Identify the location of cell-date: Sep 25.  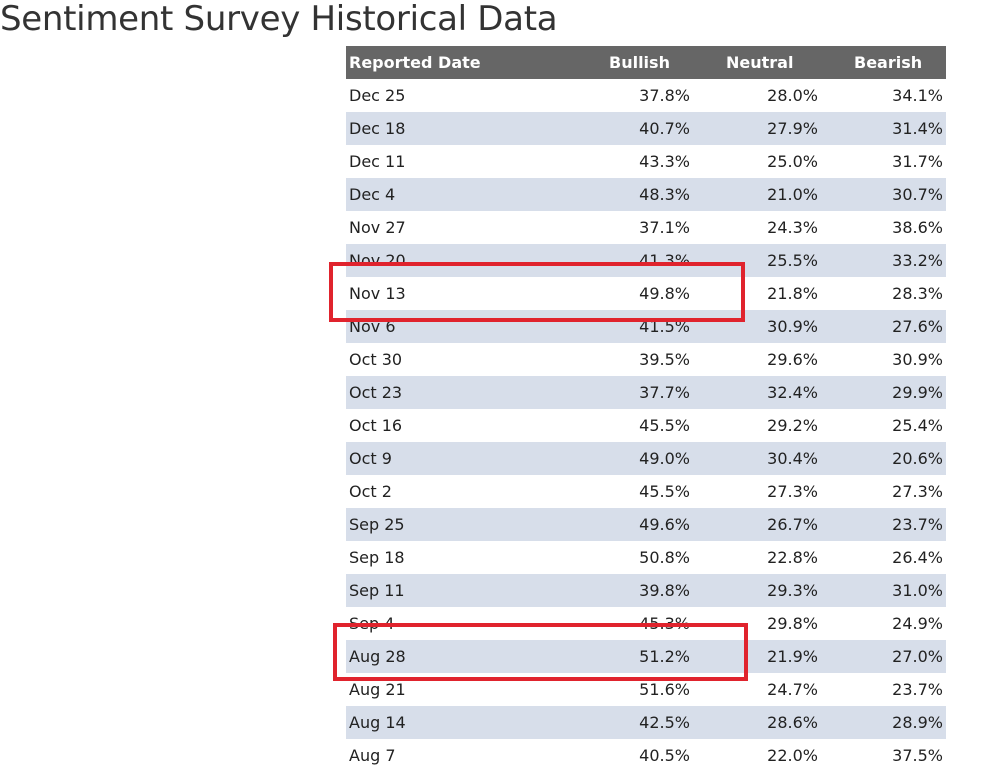
(469, 524).